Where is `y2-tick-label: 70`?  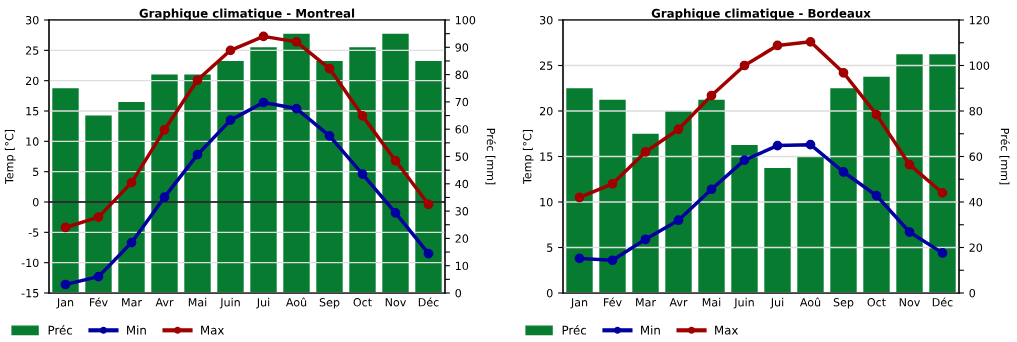
y2-tick-label: 70 is located at coordinates (462, 102).